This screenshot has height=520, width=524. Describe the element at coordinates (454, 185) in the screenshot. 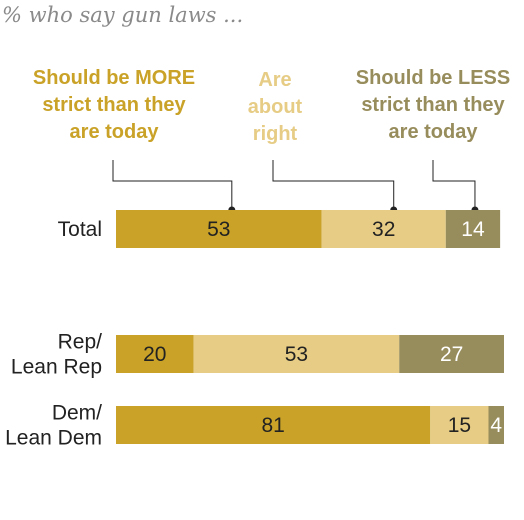

I see `leader-line-less` at that location.